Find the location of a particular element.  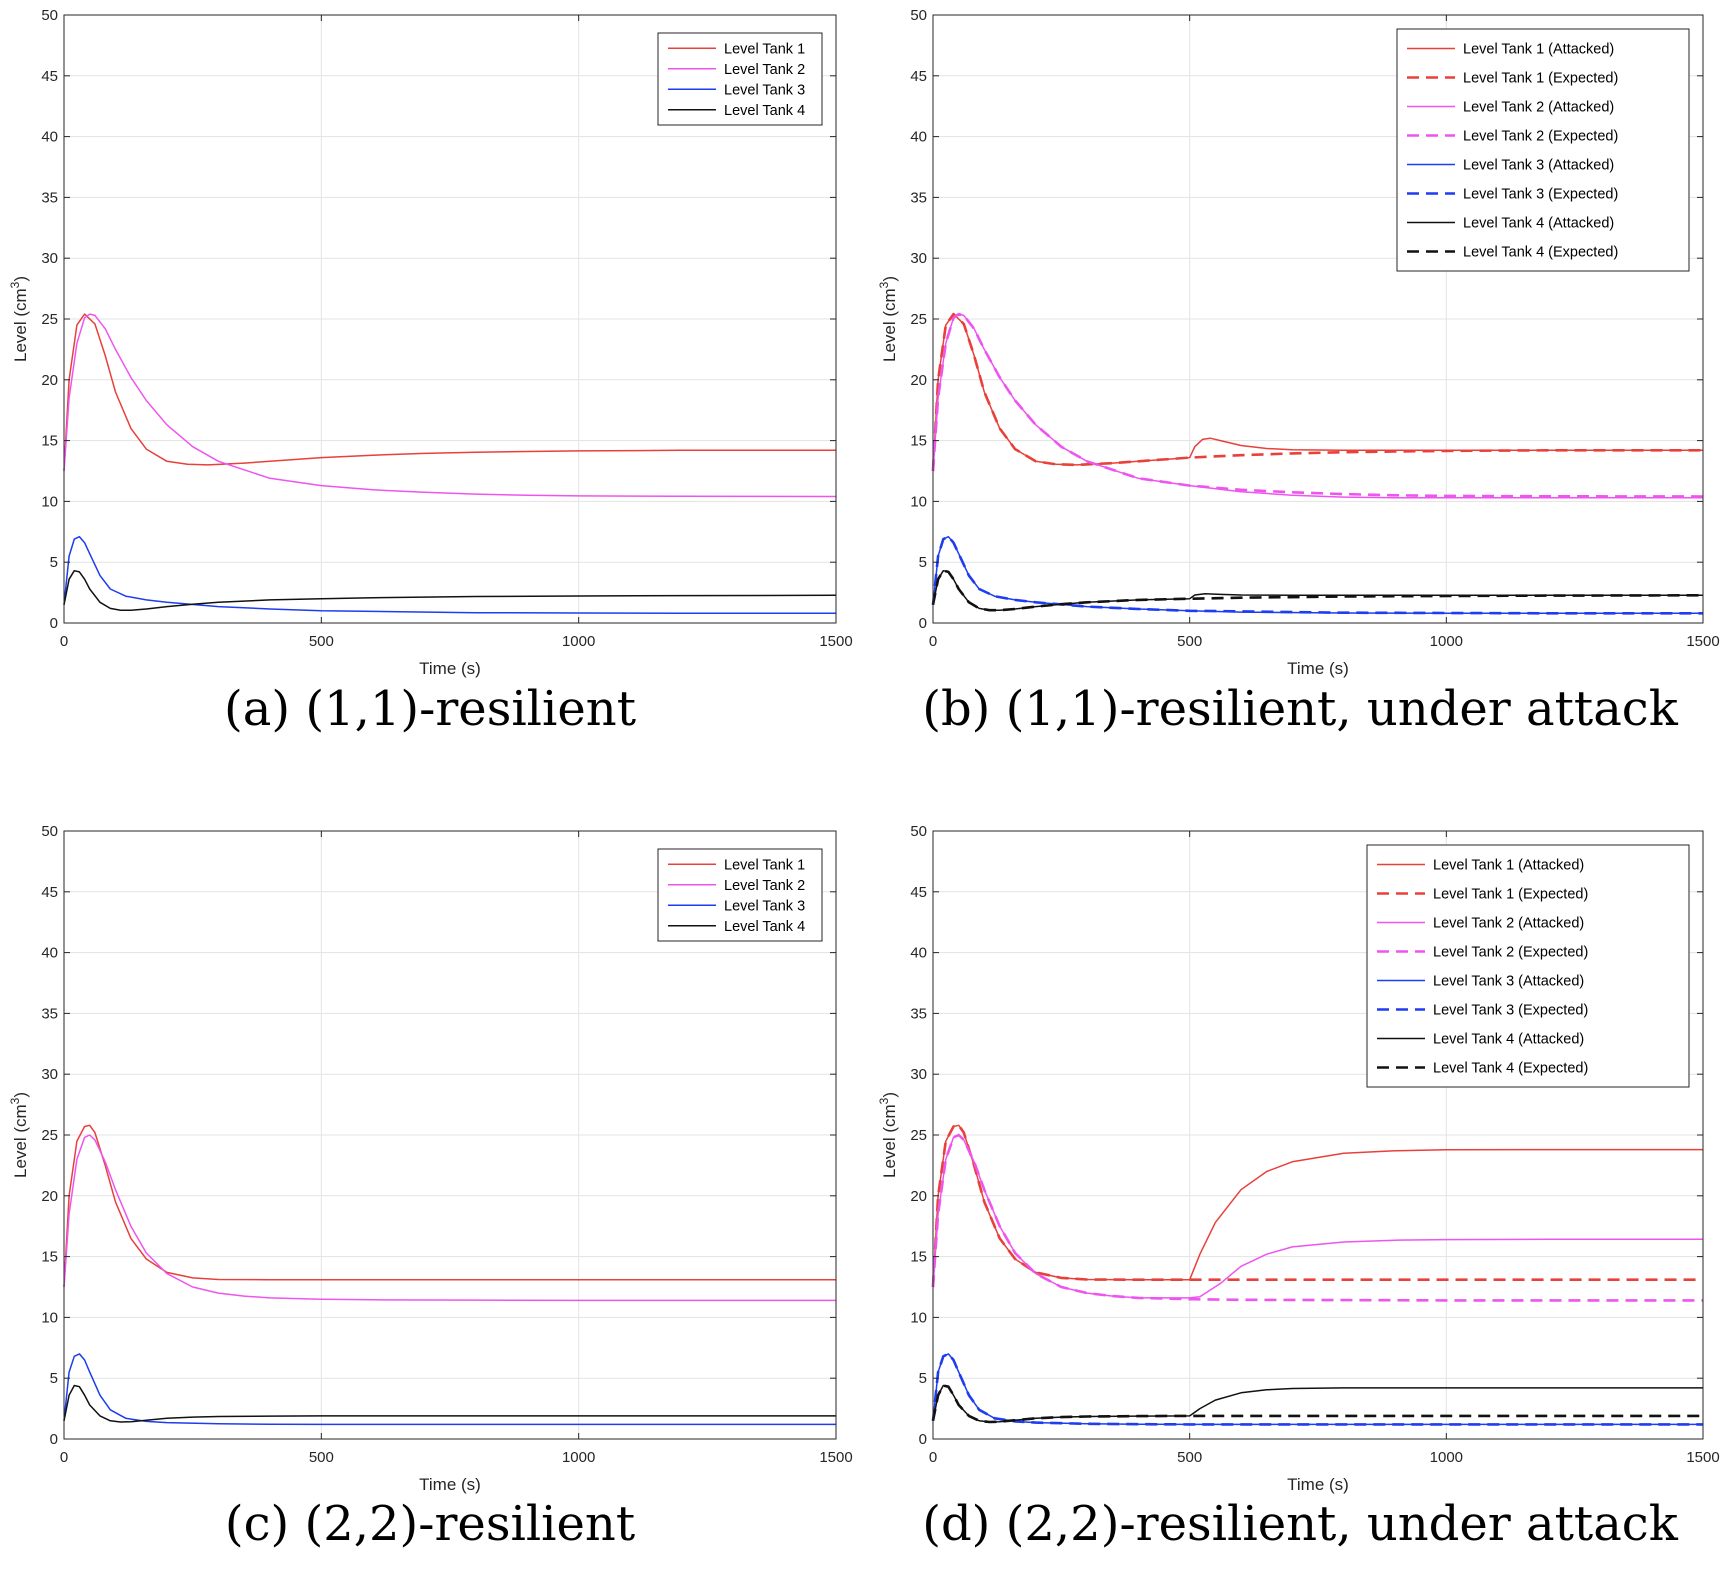

panel-caption: (d) (2,2)-resilient, under attack is located at coordinates (1300, 1524).